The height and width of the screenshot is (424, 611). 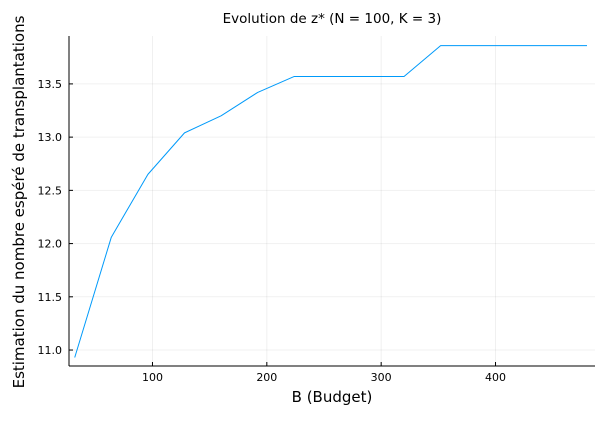 I want to click on x-tick-label: 300, so click(x=381, y=377).